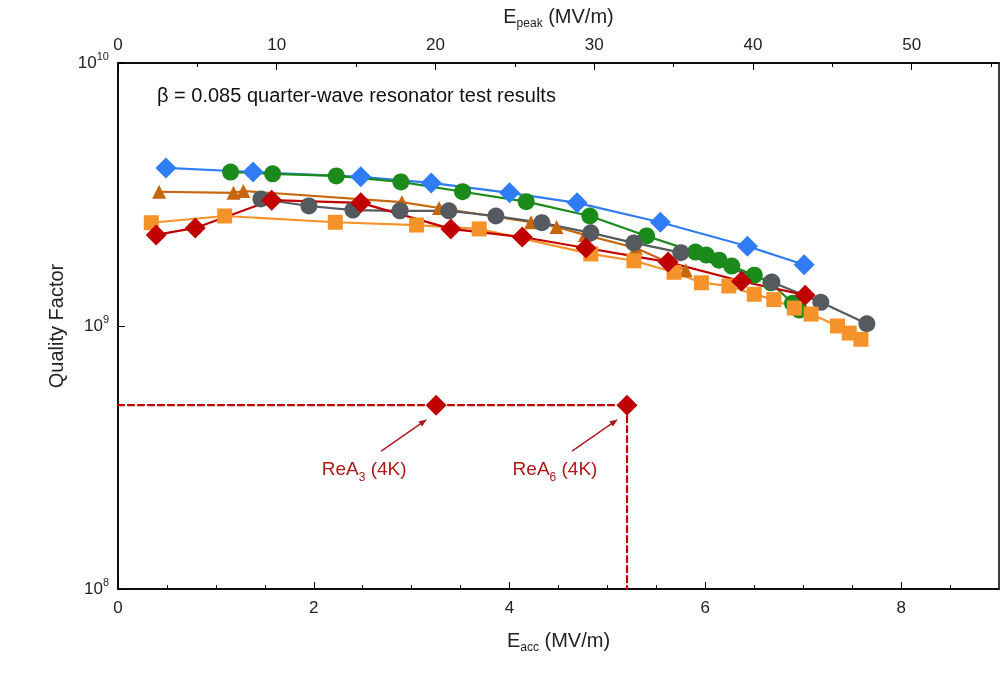 This screenshot has width=1007, height=675. What do you see at coordinates (901, 607) in the screenshot?
I see `x-tick-label: 8` at bounding box center [901, 607].